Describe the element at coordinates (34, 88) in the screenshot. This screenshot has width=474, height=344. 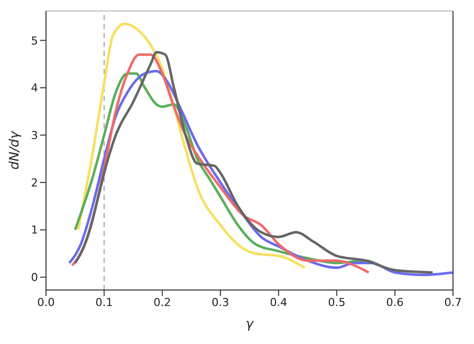
I see `y-tick-label: 4` at that location.